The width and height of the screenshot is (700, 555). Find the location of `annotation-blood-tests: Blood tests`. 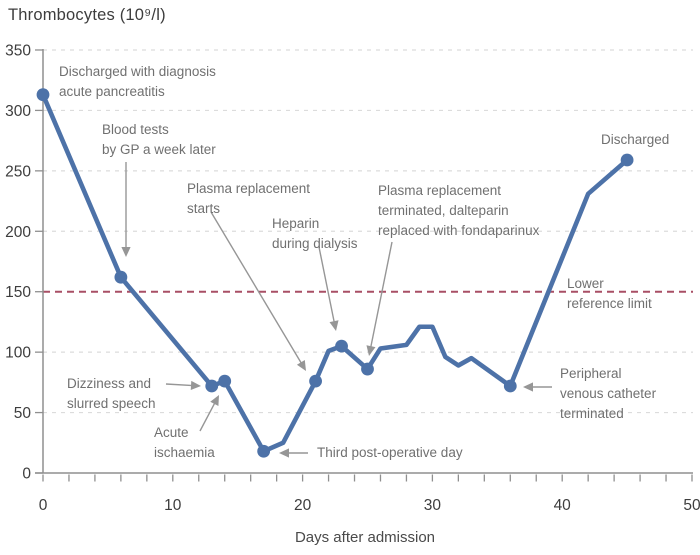

annotation-blood-tests: Blood tests is located at coordinates (135, 129).